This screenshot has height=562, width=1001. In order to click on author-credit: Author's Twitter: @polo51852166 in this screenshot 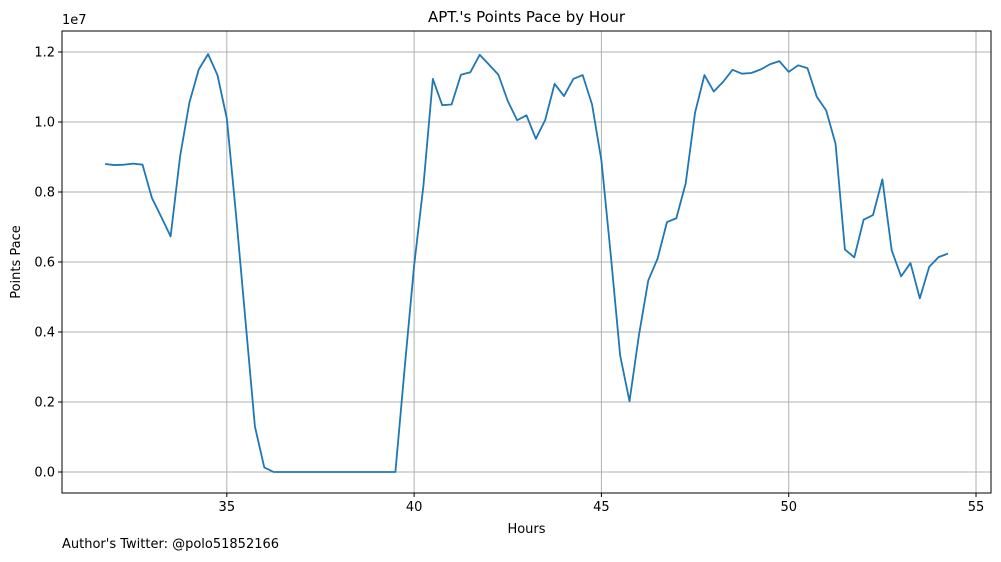, I will do `click(171, 544)`.